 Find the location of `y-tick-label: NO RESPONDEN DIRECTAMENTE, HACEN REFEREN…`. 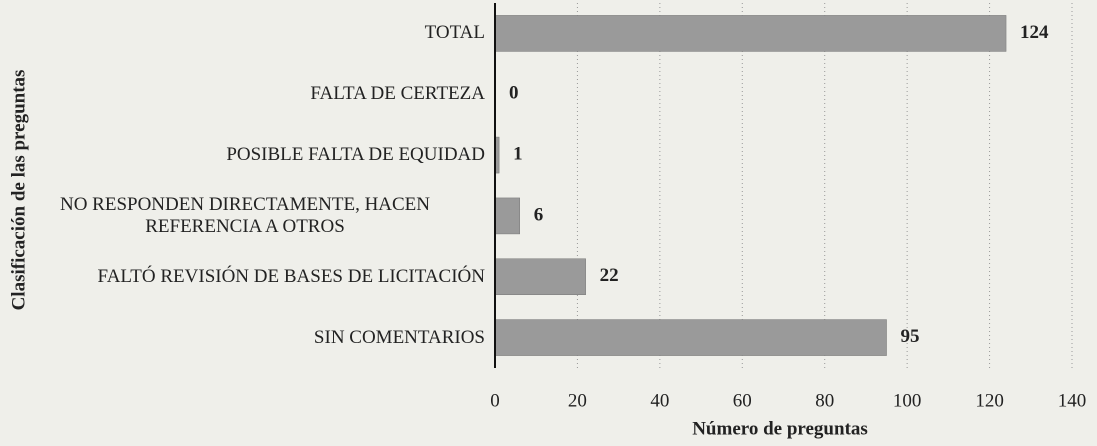

y-tick-label: NO RESPONDEN DIRECTAMENTE, HACEN REFEREN… is located at coordinates (242, 216).